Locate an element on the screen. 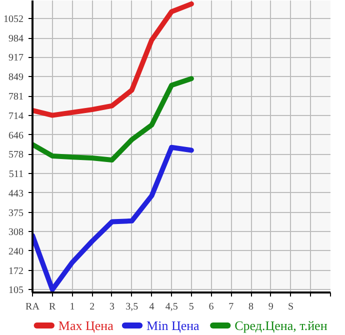 This screenshot has width=345, height=335. x-tick-label: 6 is located at coordinates (211, 307).